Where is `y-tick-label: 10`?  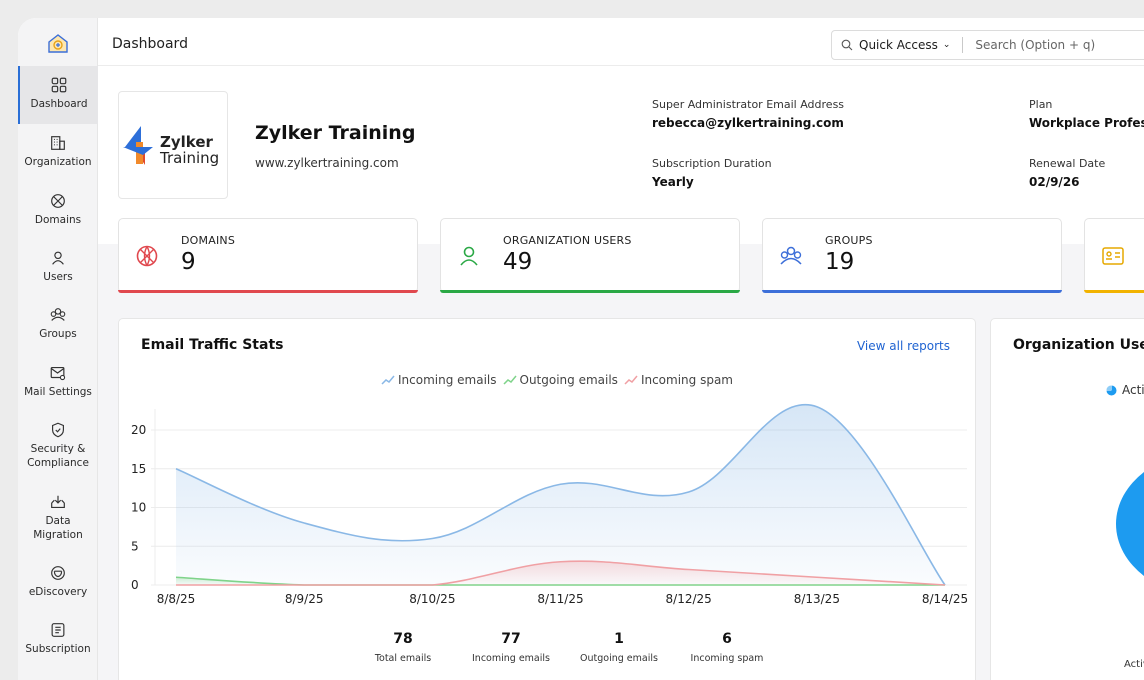
y-tick-label: 10 is located at coordinates (138, 508).